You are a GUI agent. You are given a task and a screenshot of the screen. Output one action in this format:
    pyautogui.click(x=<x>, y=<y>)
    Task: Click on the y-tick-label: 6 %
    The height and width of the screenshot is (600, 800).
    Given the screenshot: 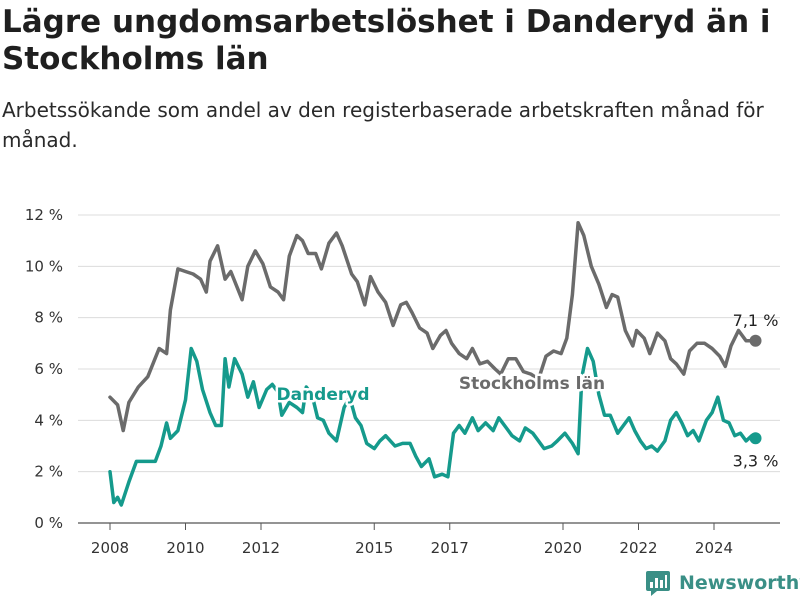 What is the action you would take?
    pyautogui.click(x=48, y=369)
    